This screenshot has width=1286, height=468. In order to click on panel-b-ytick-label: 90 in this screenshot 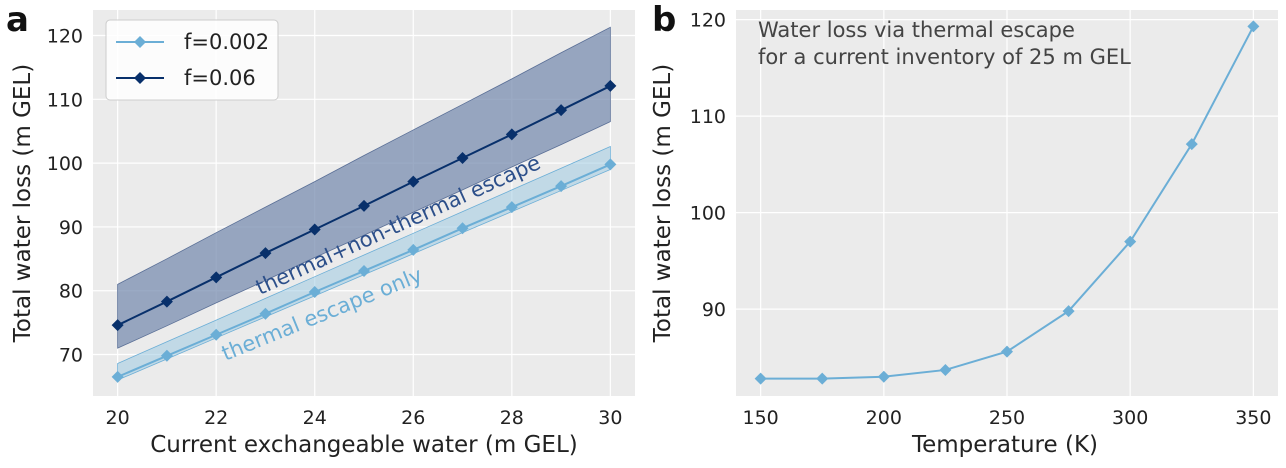, I will do `click(714, 310)`.